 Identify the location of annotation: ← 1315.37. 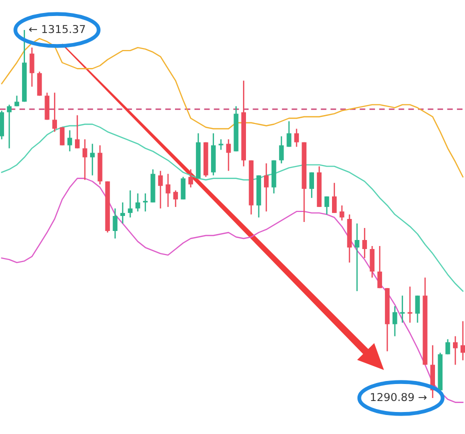
(57, 29).